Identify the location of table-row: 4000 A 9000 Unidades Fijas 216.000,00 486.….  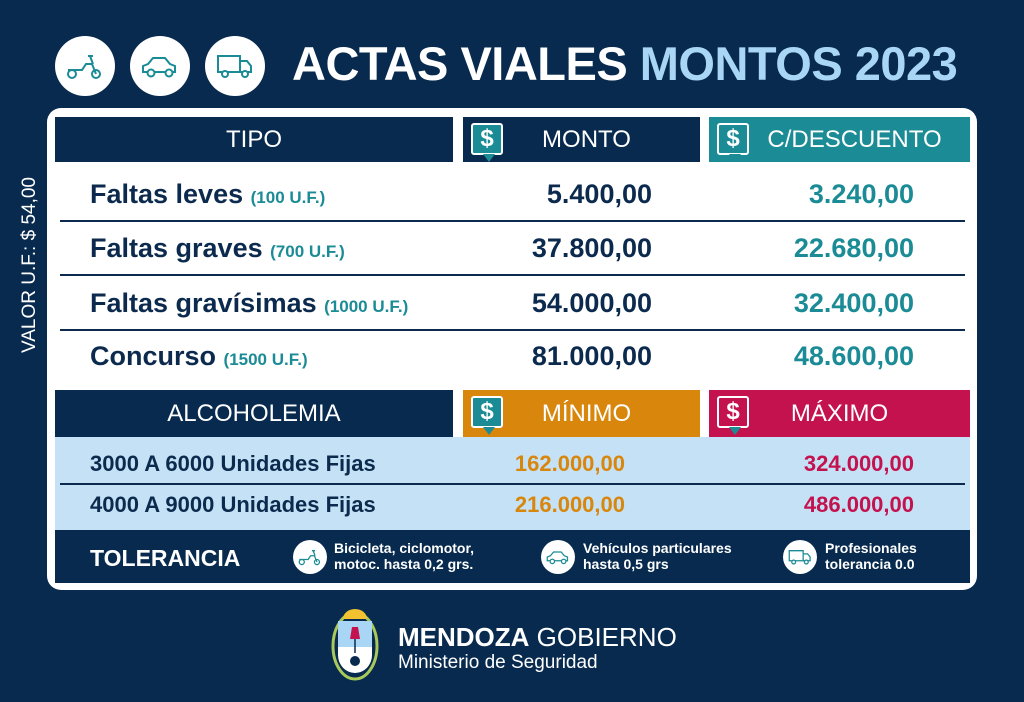
(502, 504).